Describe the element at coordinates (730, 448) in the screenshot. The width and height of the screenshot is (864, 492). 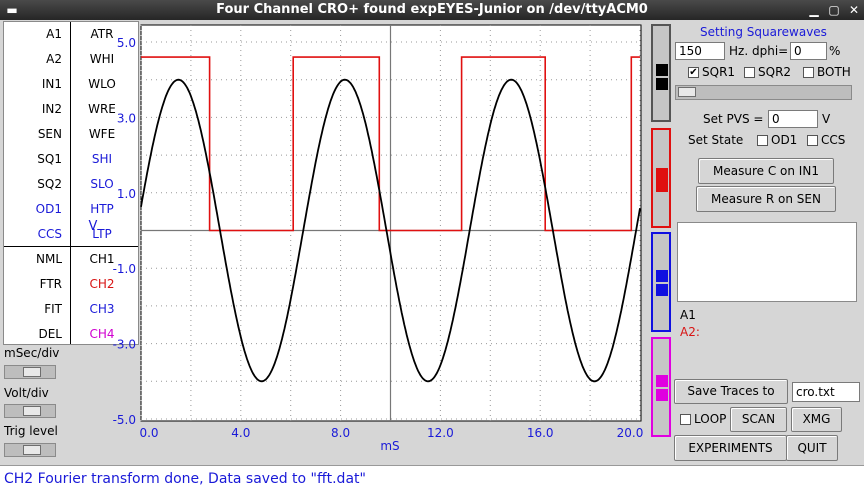
I see `experiments-button: EXPERIMENTS` at that location.